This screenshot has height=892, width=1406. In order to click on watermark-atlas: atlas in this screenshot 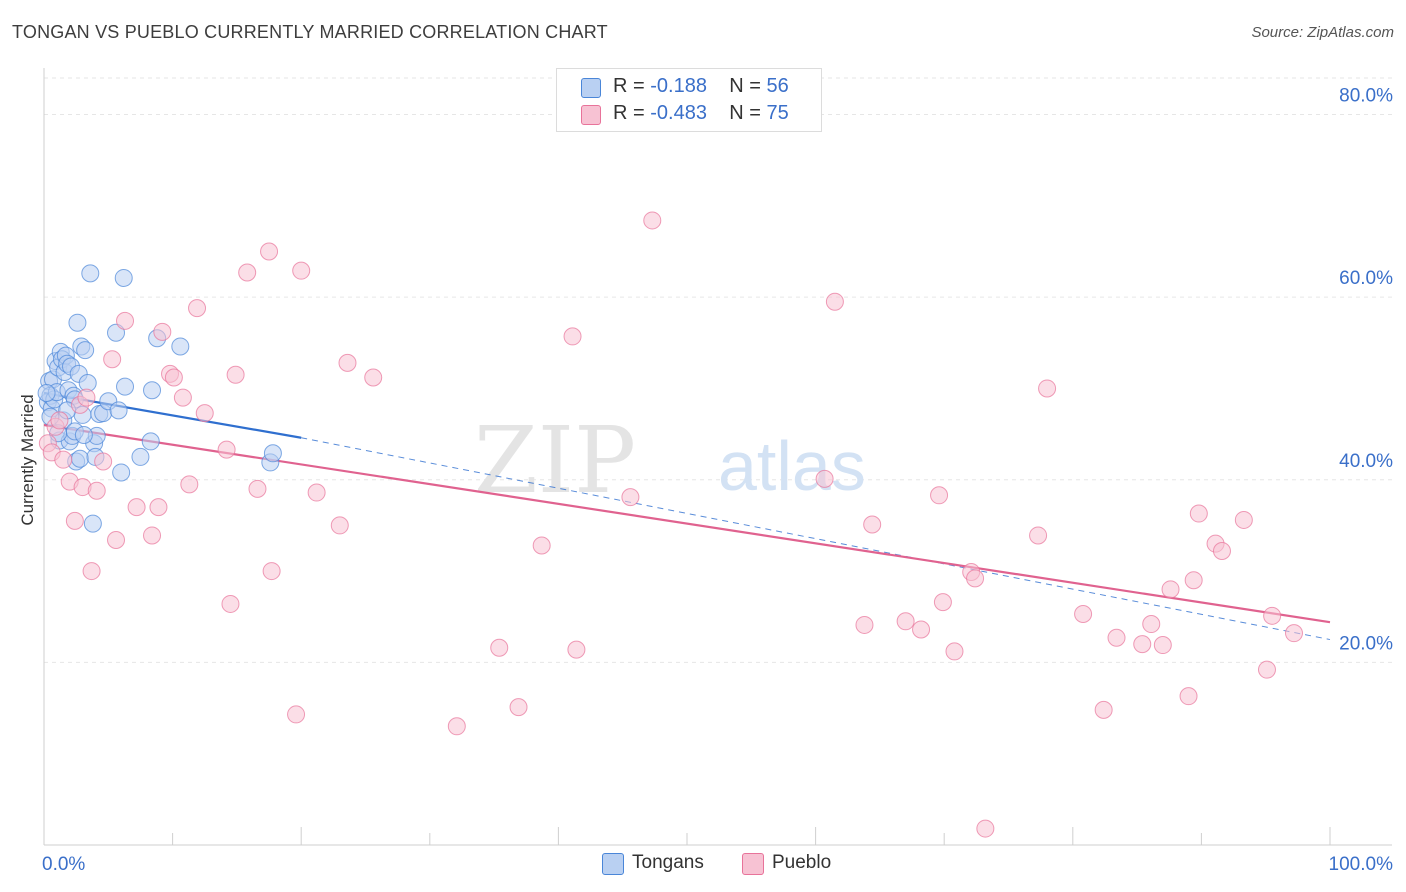, I will do `click(792, 466)`.